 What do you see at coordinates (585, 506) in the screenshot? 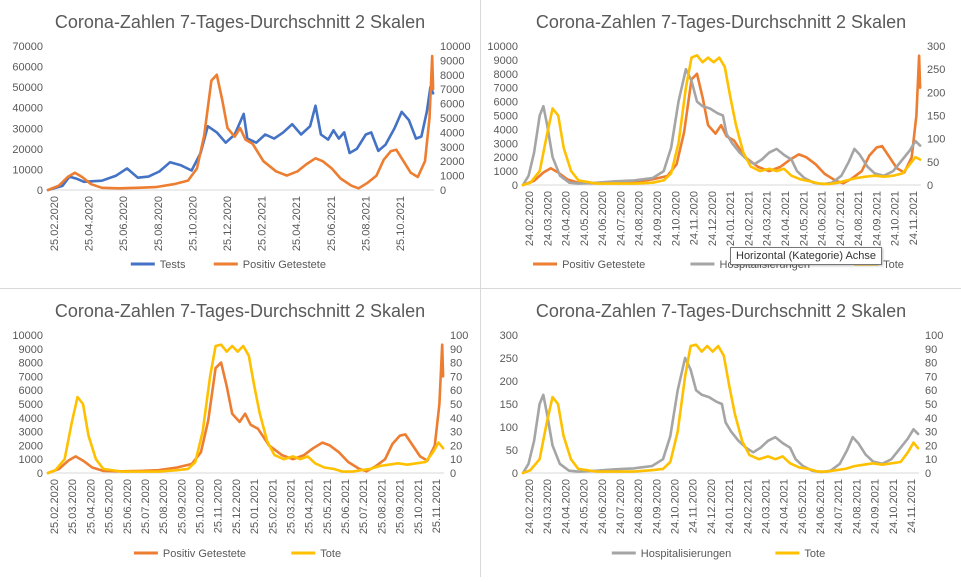
I see `x-tick-label: 24.05.2020` at bounding box center [585, 506].